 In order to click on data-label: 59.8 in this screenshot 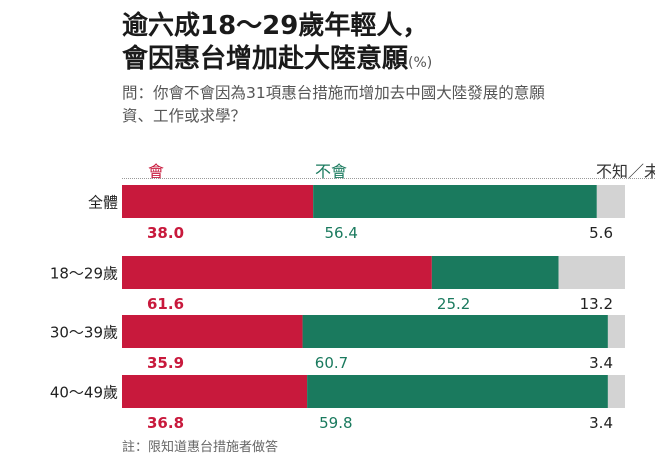, I will do `click(335, 423)`.